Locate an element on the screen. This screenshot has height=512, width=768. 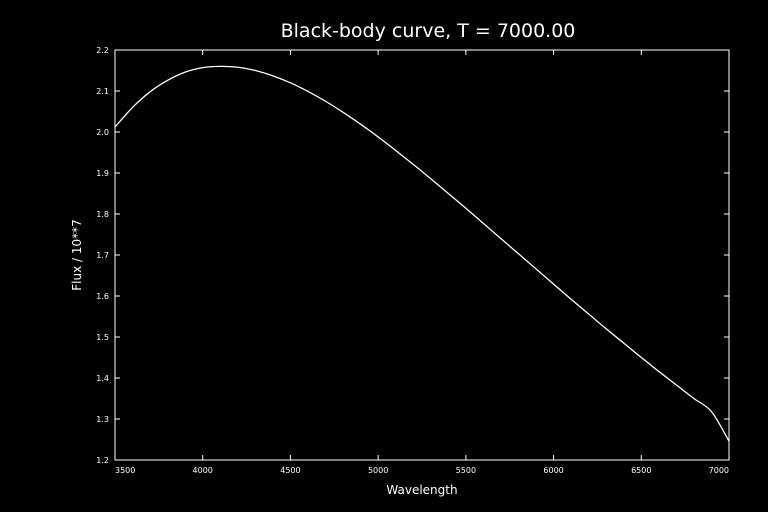
y-tick-label: 1.4 is located at coordinates (102, 378).